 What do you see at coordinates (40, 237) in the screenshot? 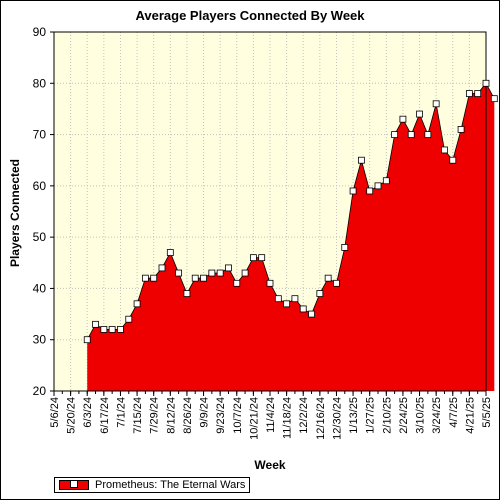
I see `y-tick-label: 50` at bounding box center [40, 237].